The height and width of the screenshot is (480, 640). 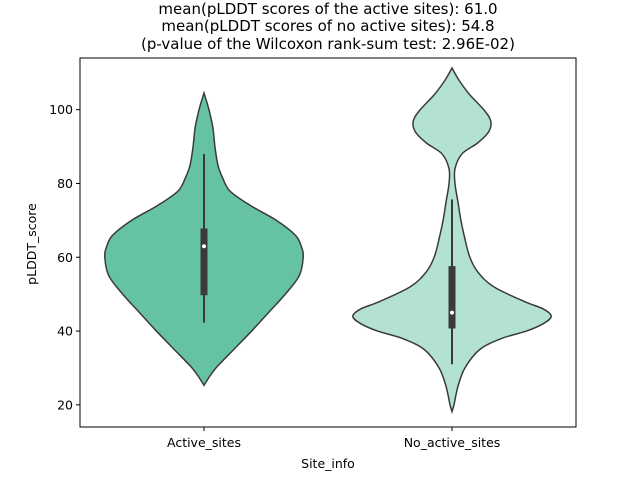 What do you see at coordinates (452, 442) in the screenshot?
I see `x-tick-label: No_active_sites` at bounding box center [452, 442].